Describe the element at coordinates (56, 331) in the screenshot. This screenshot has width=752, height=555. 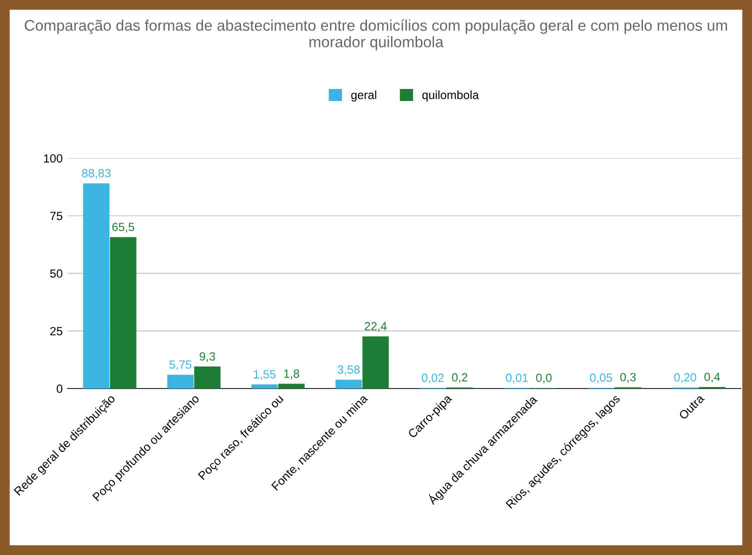
I see `y-tick-label: 25` at that location.